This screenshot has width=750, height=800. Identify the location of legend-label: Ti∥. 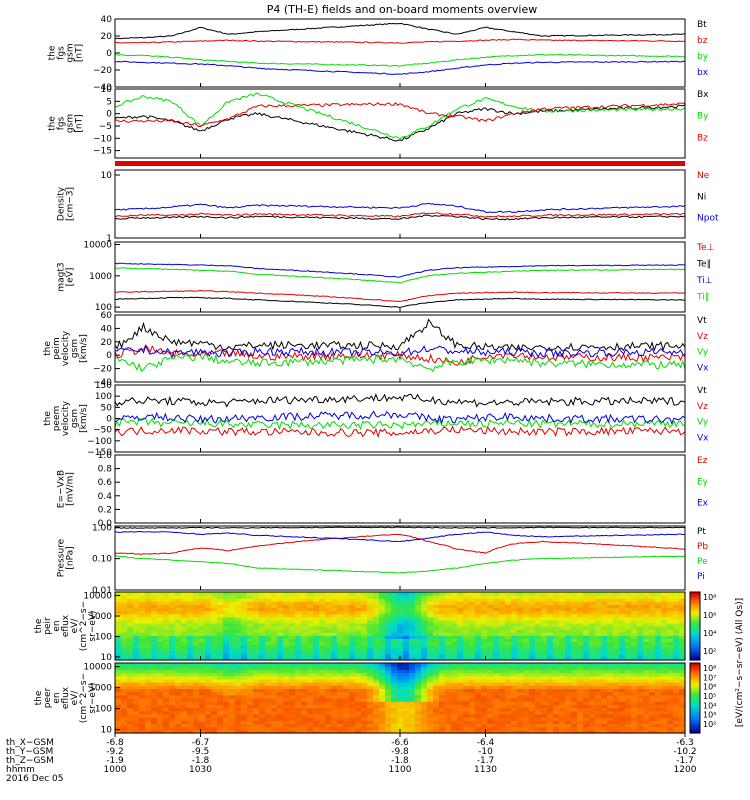
(702, 298).